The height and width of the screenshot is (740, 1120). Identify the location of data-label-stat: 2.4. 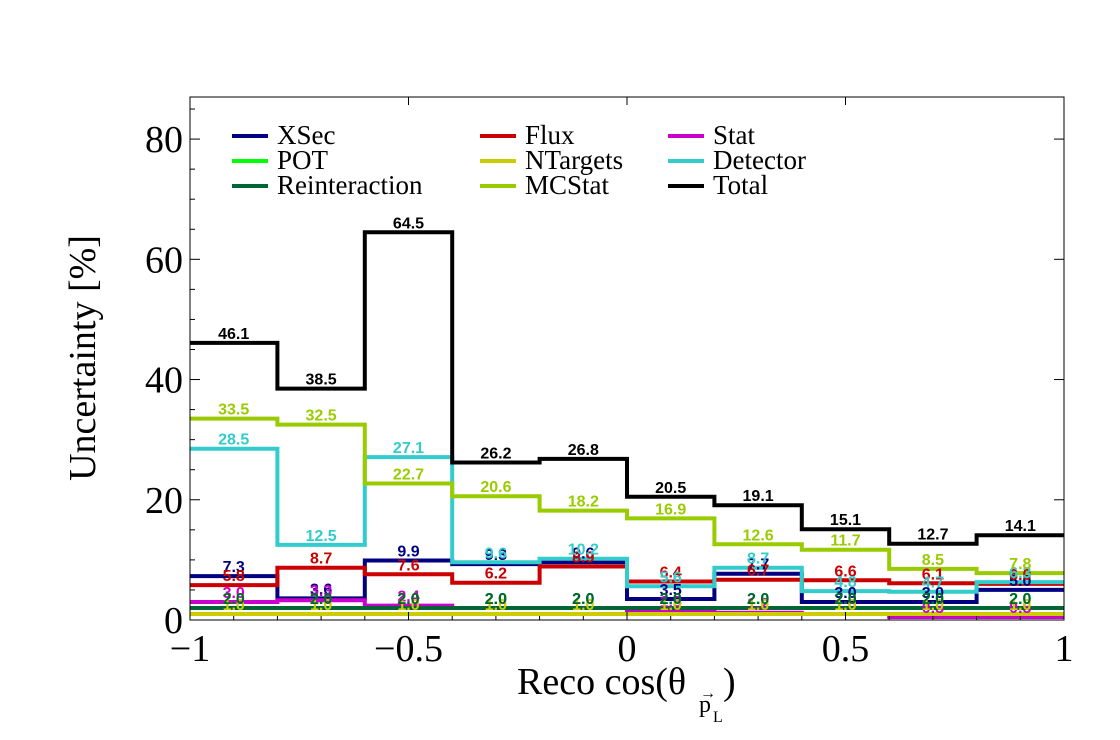
(408, 597).